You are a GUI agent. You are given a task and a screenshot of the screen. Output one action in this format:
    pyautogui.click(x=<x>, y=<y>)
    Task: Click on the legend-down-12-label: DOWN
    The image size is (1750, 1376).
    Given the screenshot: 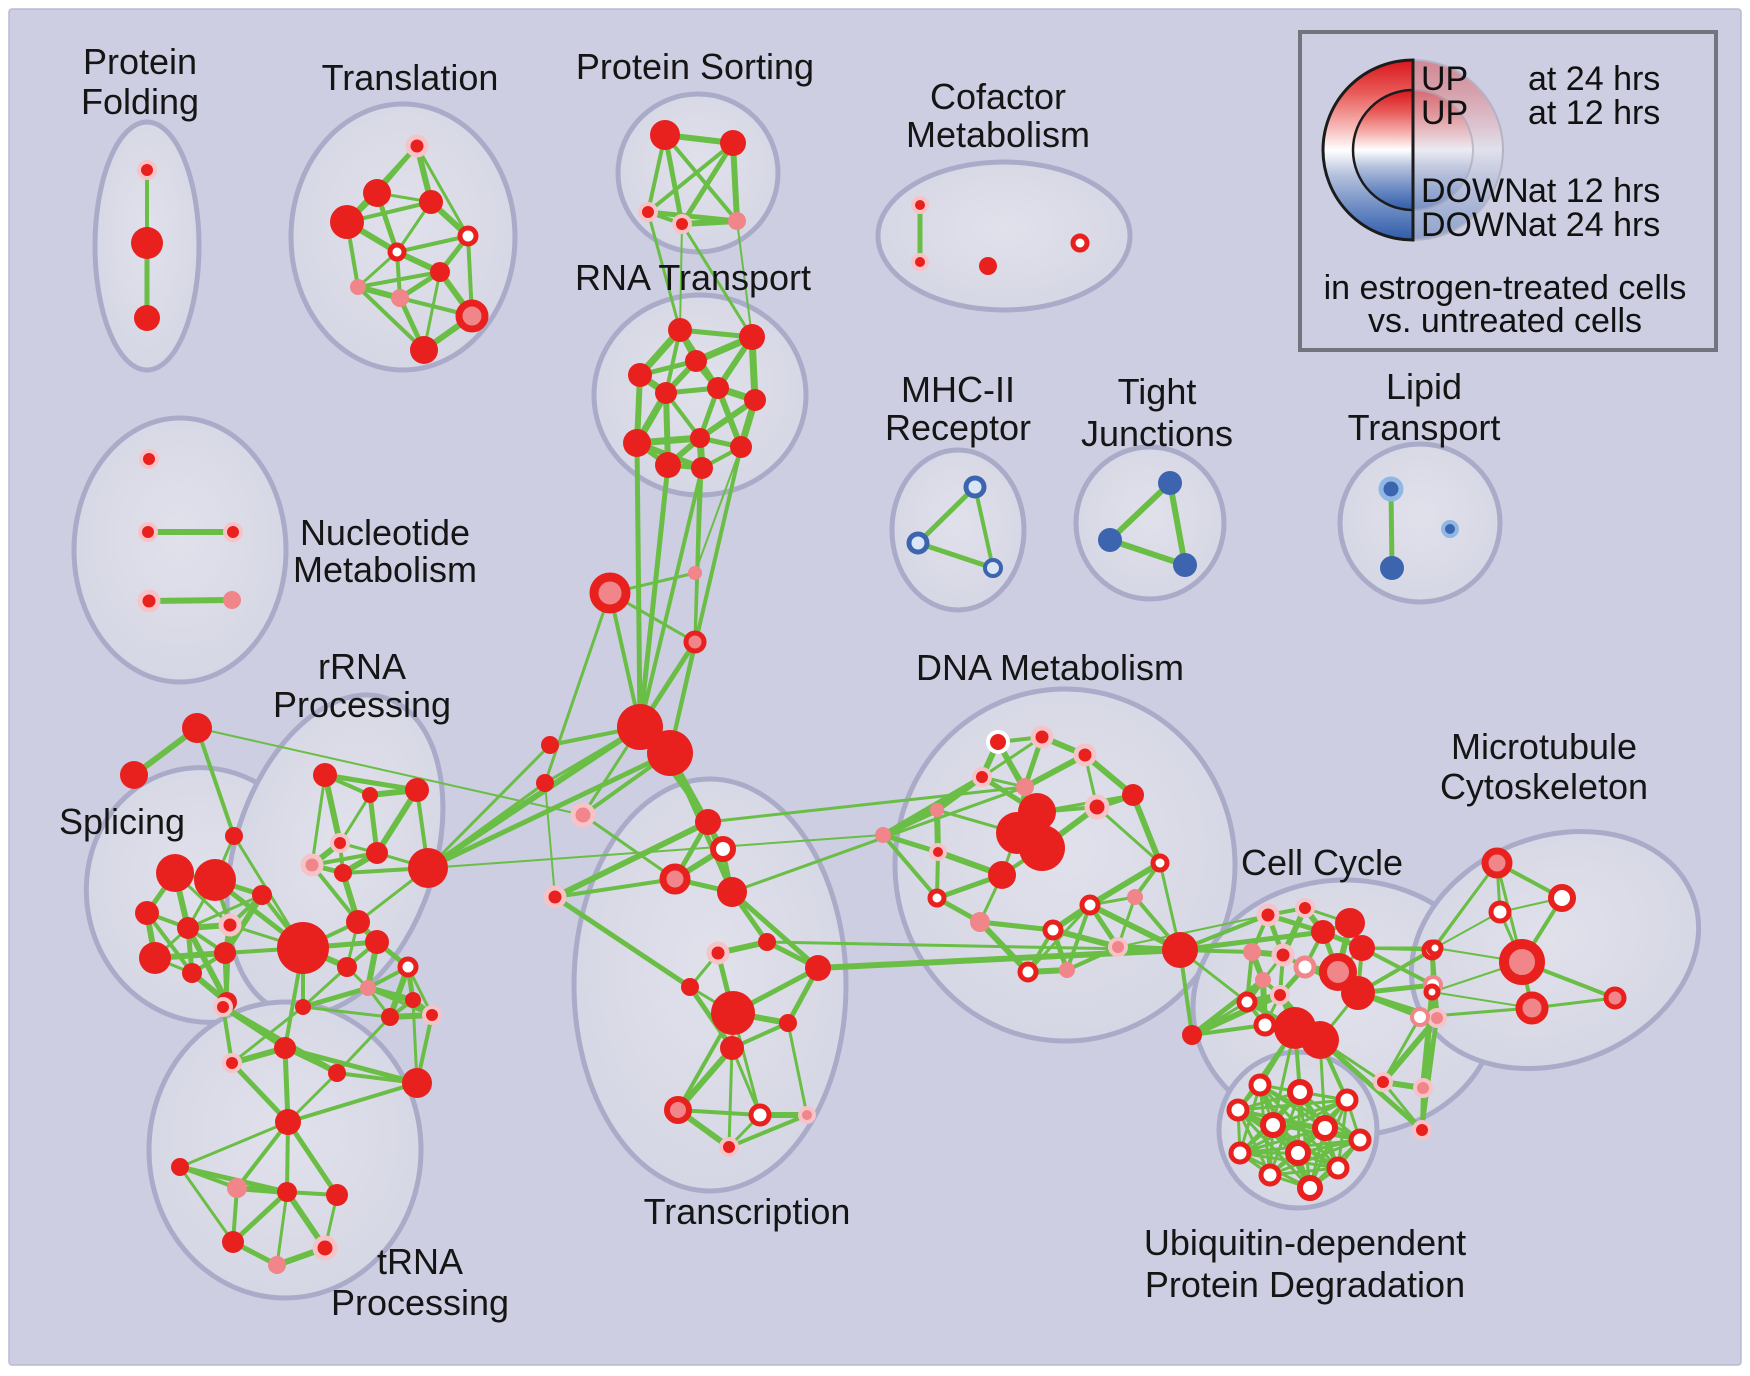 What is the action you would take?
    pyautogui.click(x=1475, y=191)
    